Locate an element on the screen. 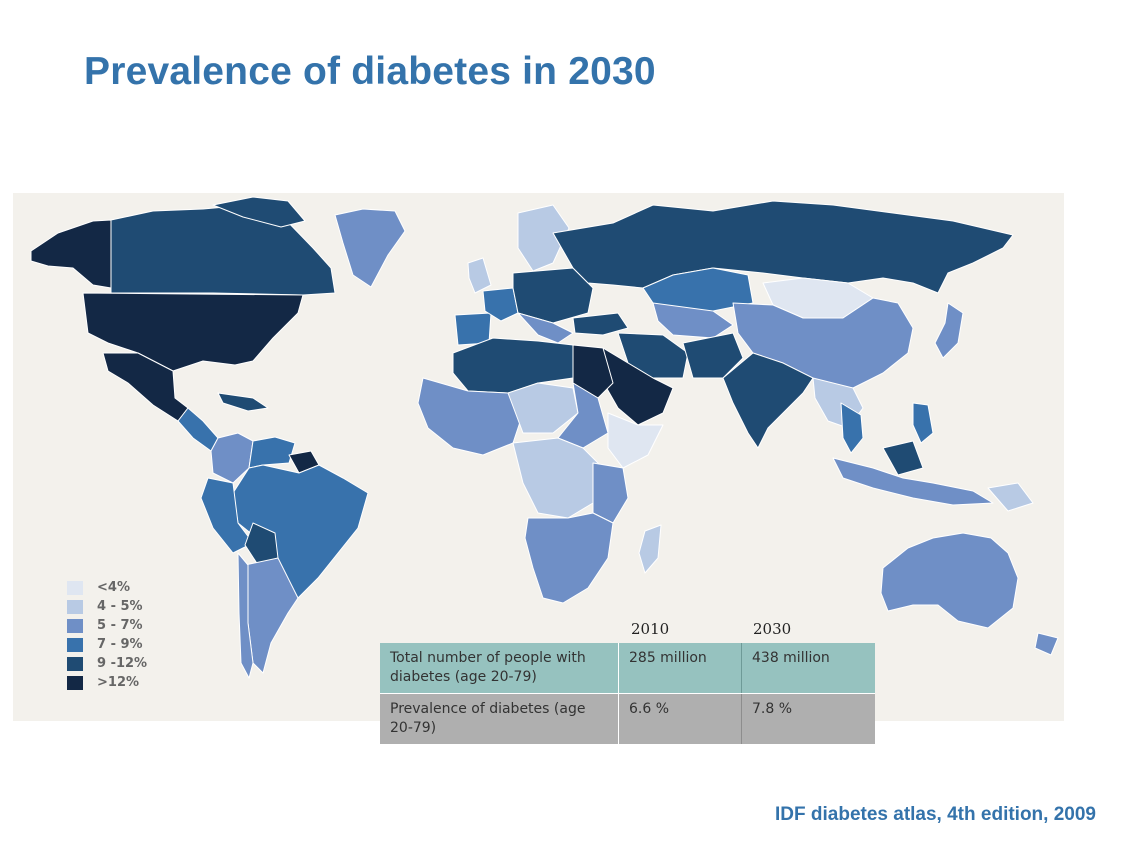  region-iberia is located at coordinates (473, 329).